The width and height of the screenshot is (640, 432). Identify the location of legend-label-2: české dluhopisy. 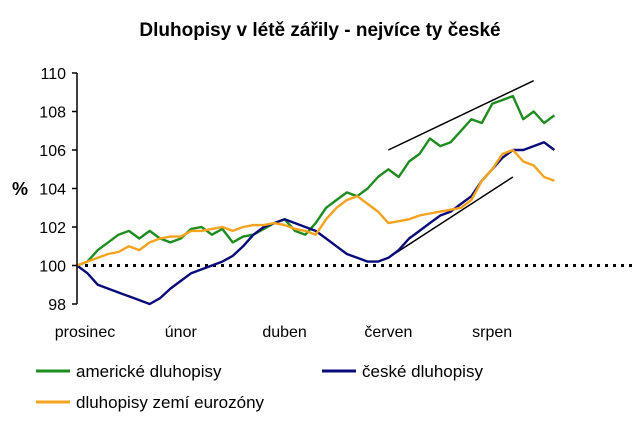
(422, 371).